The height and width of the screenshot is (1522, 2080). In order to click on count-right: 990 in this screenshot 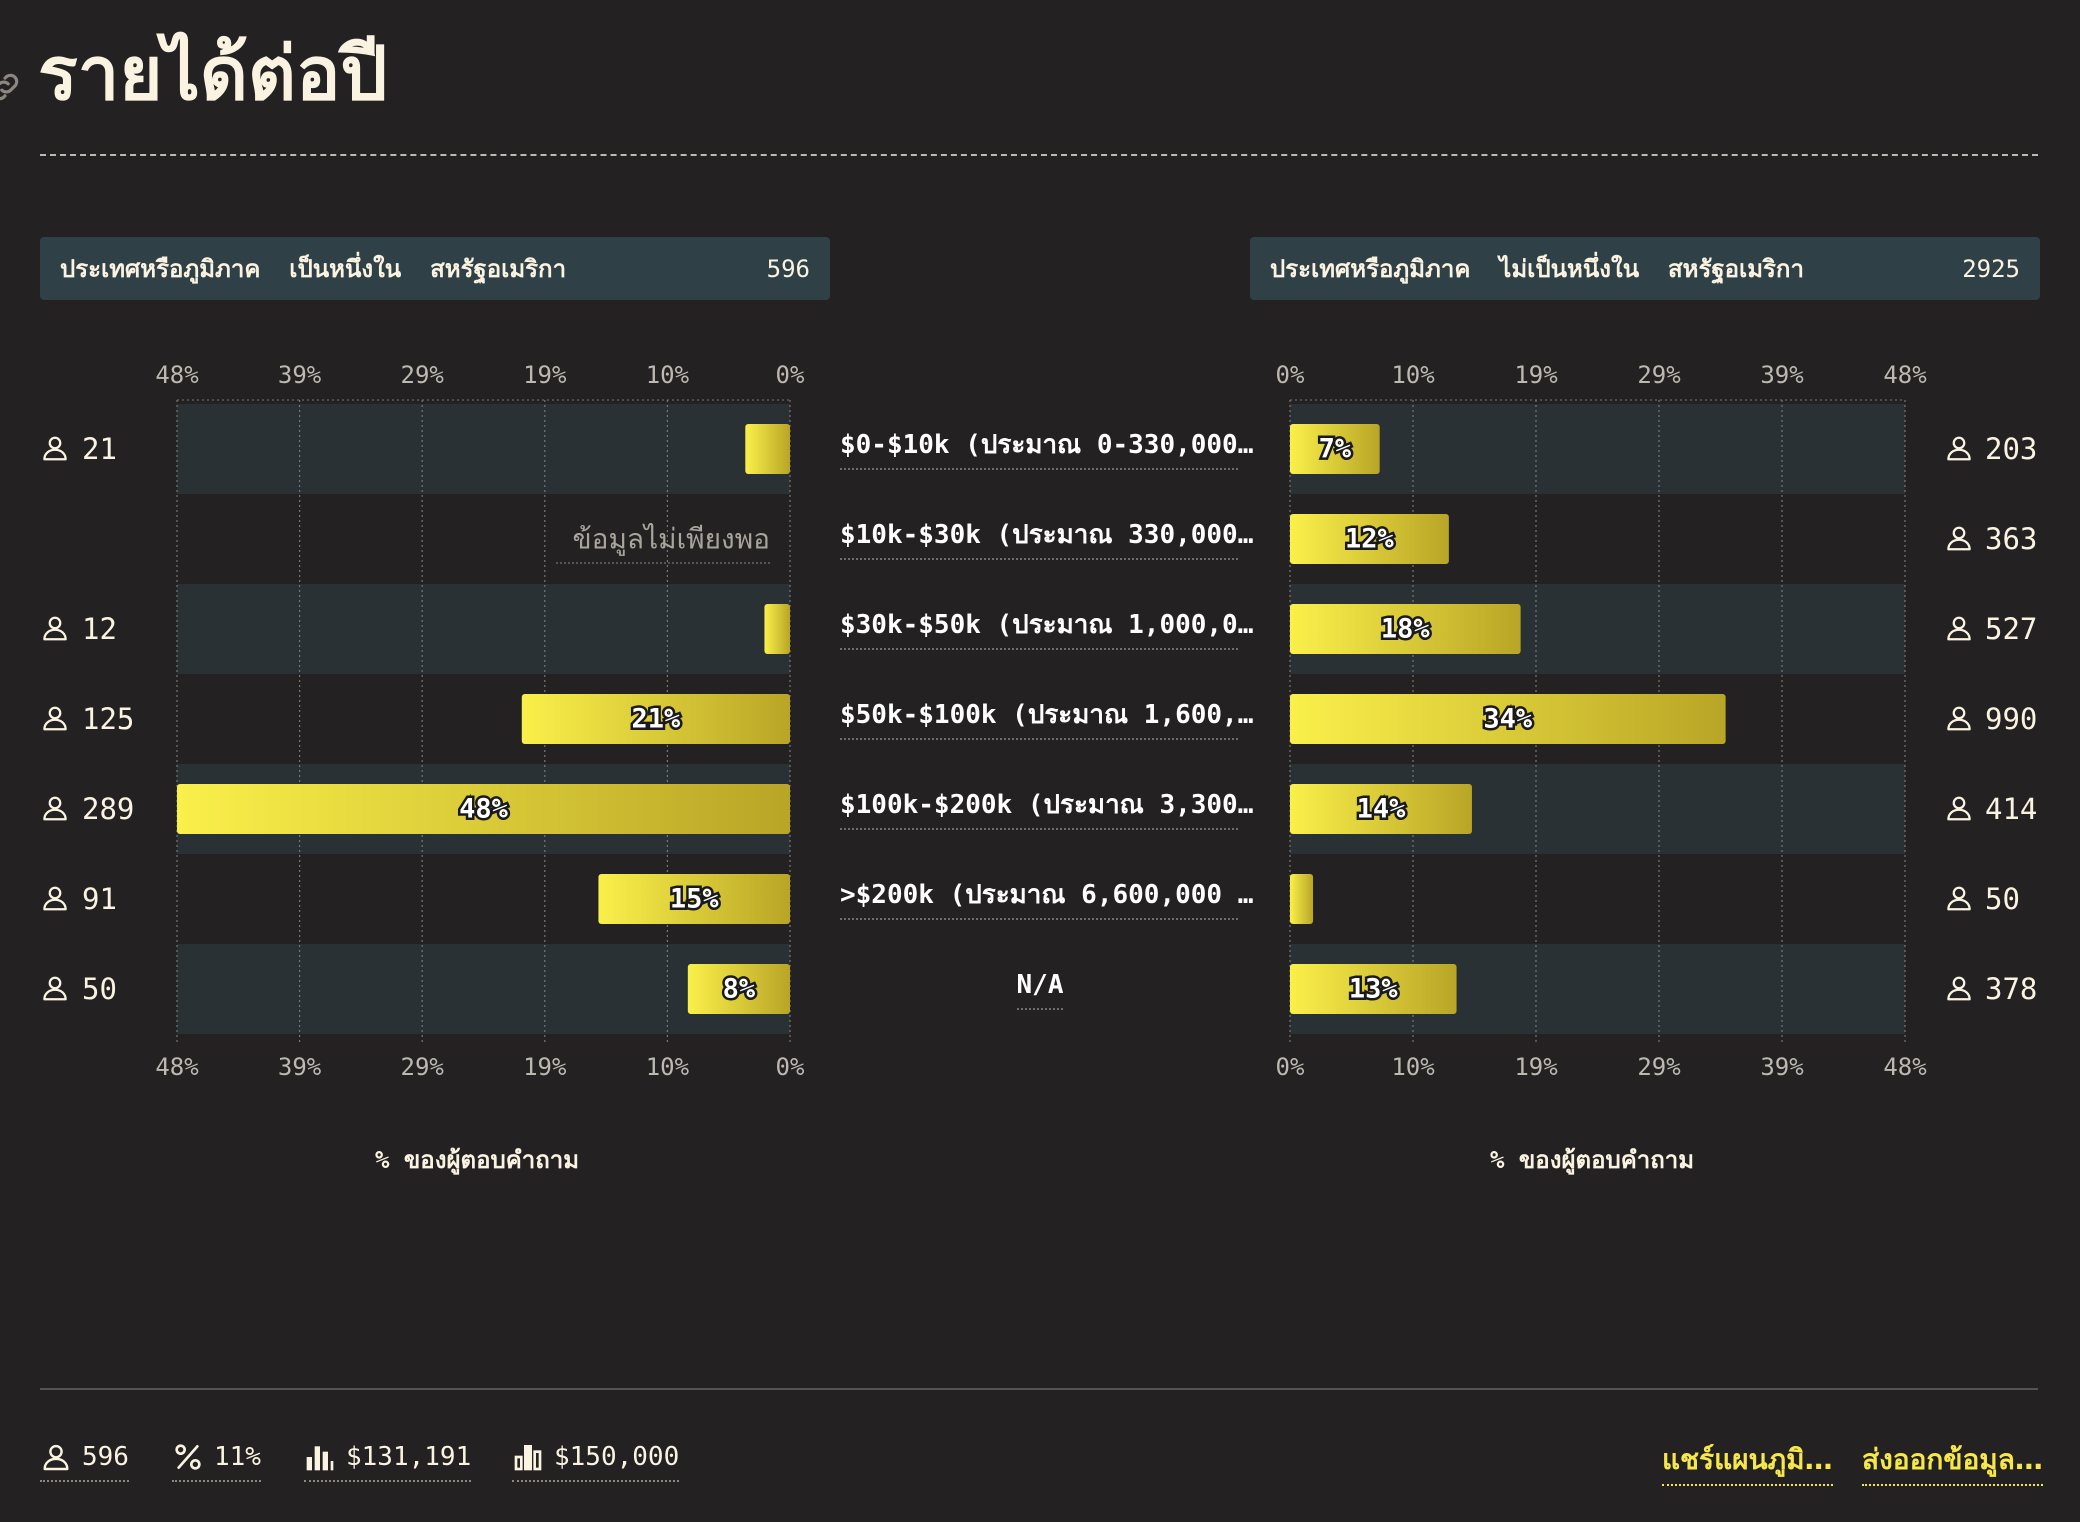, I will do `click(2011, 719)`.